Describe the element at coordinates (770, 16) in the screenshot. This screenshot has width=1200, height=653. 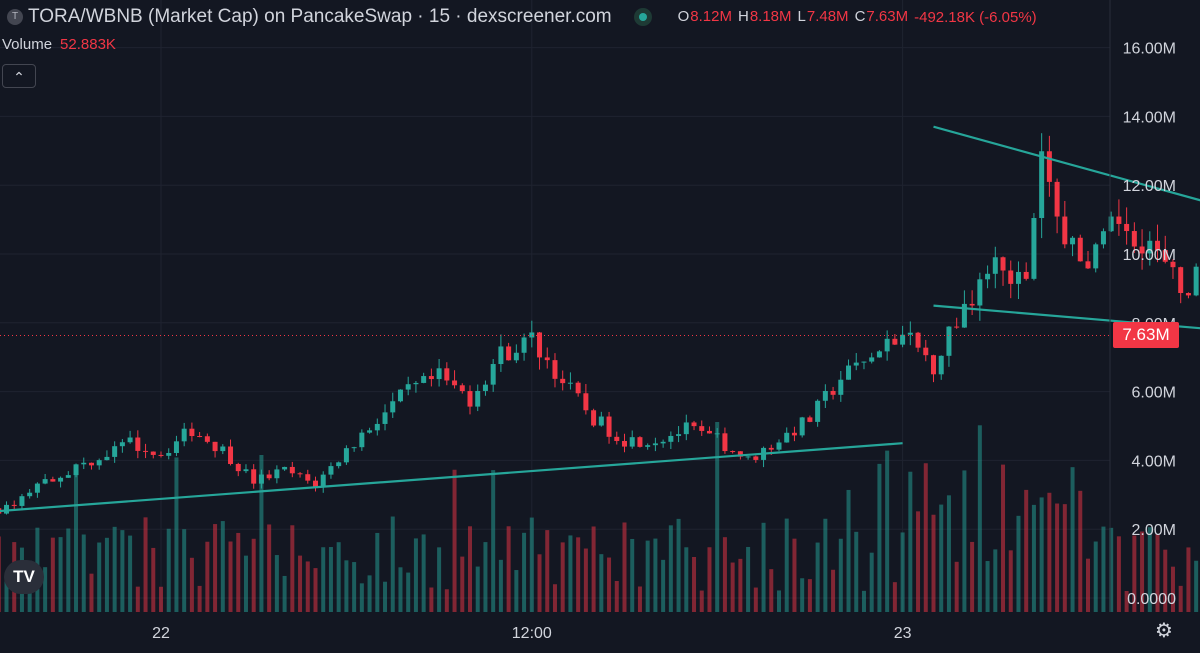
I see `ohlc-value: 8.18M` at that location.